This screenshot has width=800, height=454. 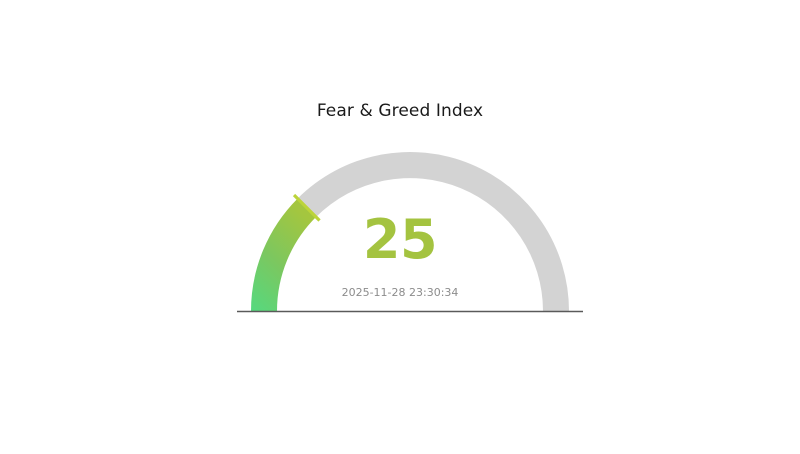 I want to click on gauge-timestamp-label: 2025-11-28 23:30:34, so click(x=400, y=292).